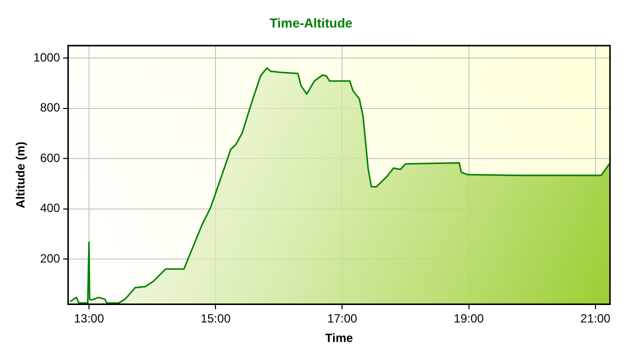 Image resolution: width=640 pixels, height=350 pixels. What do you see at coordinates (50, 157) in the screenshot?
I see `y-tick-label: 600` at bounding box center [50, 157].